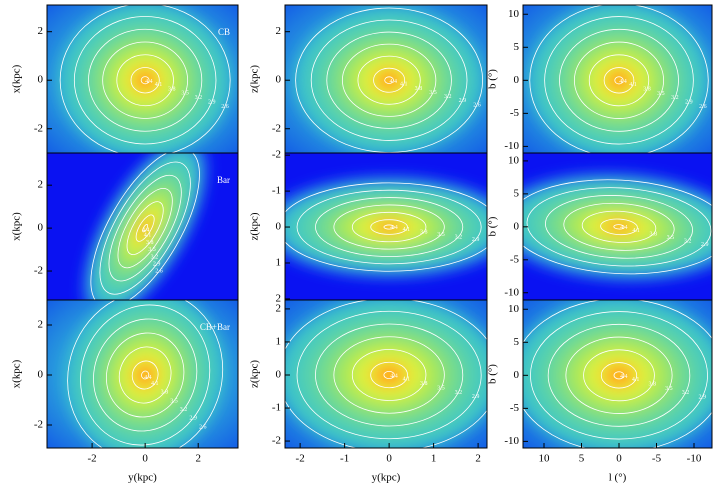 The height and width of the screenshot is (492, 720). I want to click on x-tick-label: -5, so click(657, 459).